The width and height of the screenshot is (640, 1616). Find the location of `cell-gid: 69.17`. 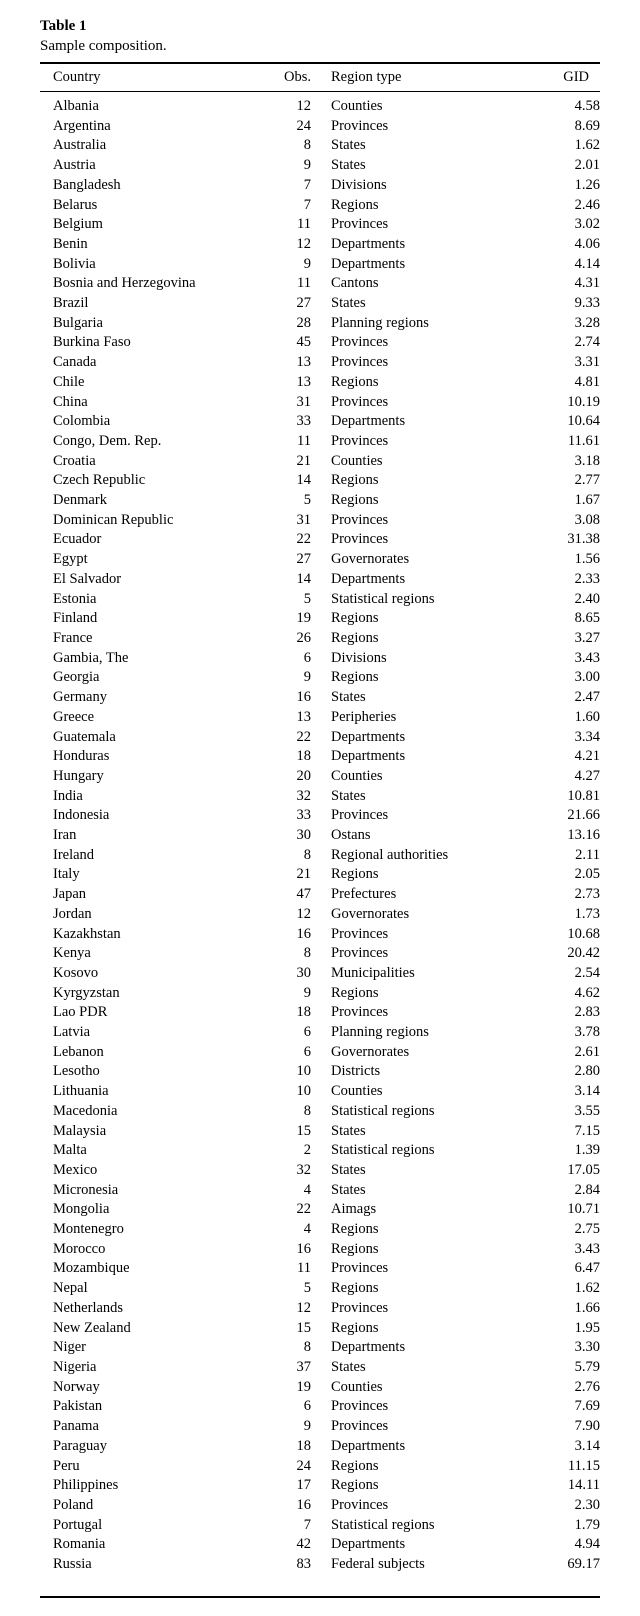

cell-gid: 69.17 is located at coordinates (583, 1564).